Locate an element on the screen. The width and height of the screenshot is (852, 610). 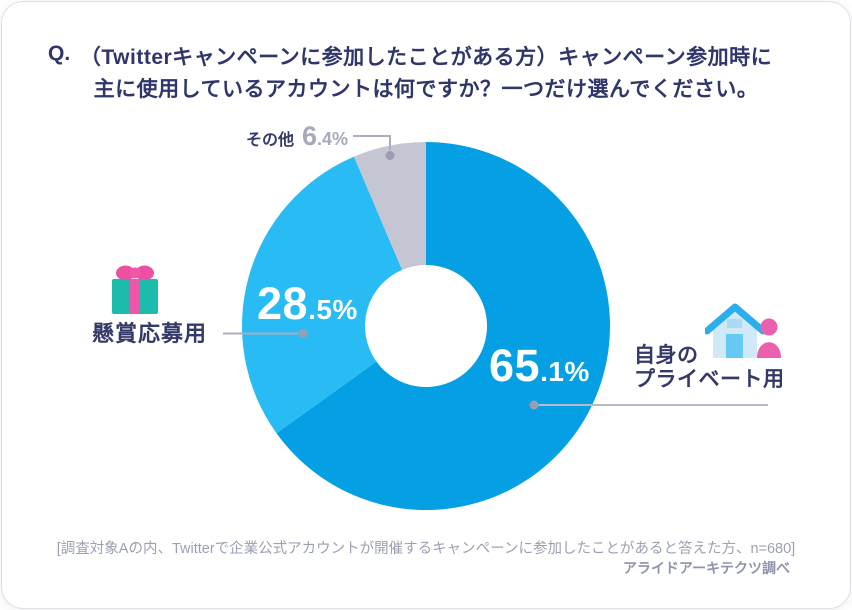
private-callout-line2: プライベート用 is located at coordinates (709, 379).